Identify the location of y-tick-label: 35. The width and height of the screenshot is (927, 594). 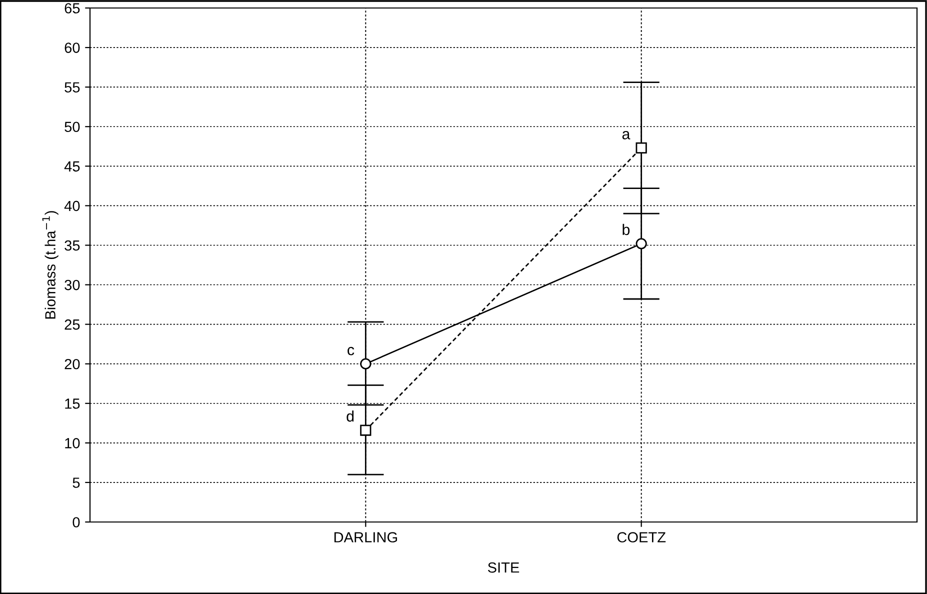
(72, 245).